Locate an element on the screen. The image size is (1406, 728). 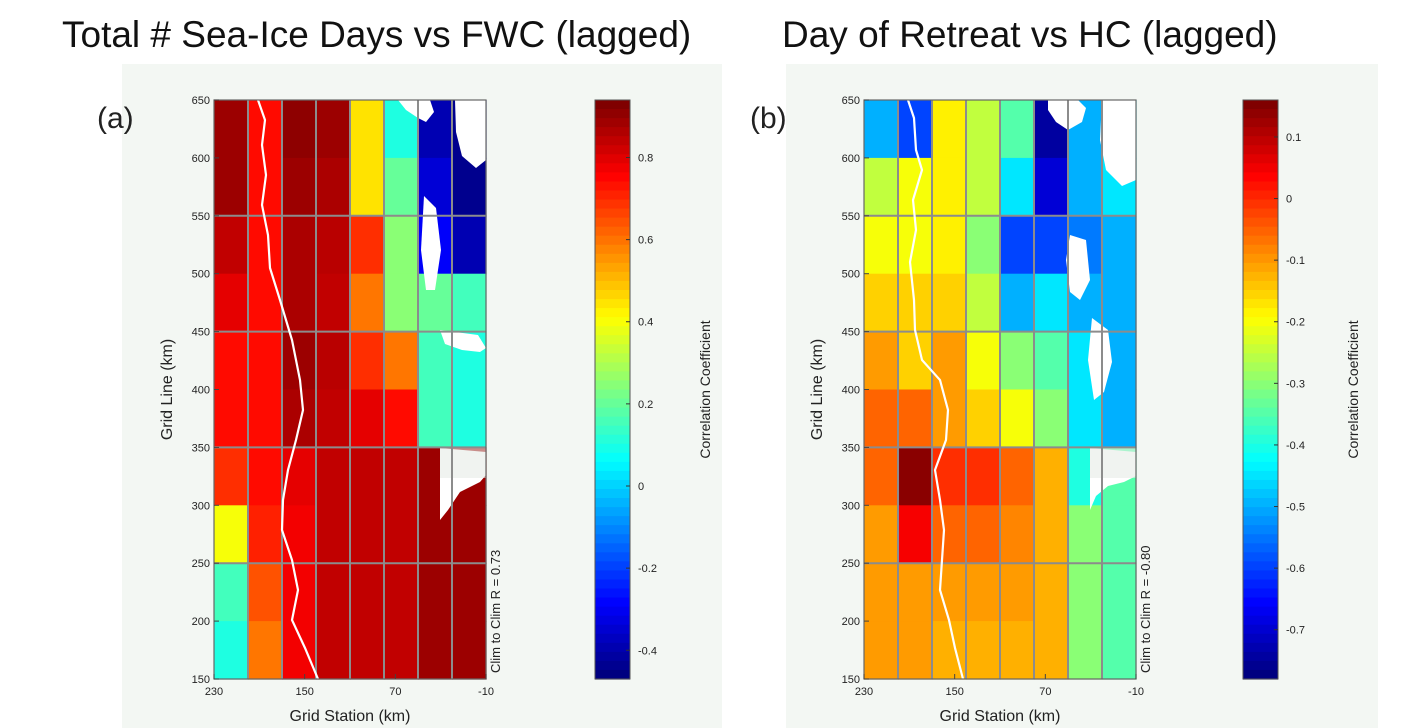
heatmap-cell-r8-c3 is located at coordinates (333, 592).